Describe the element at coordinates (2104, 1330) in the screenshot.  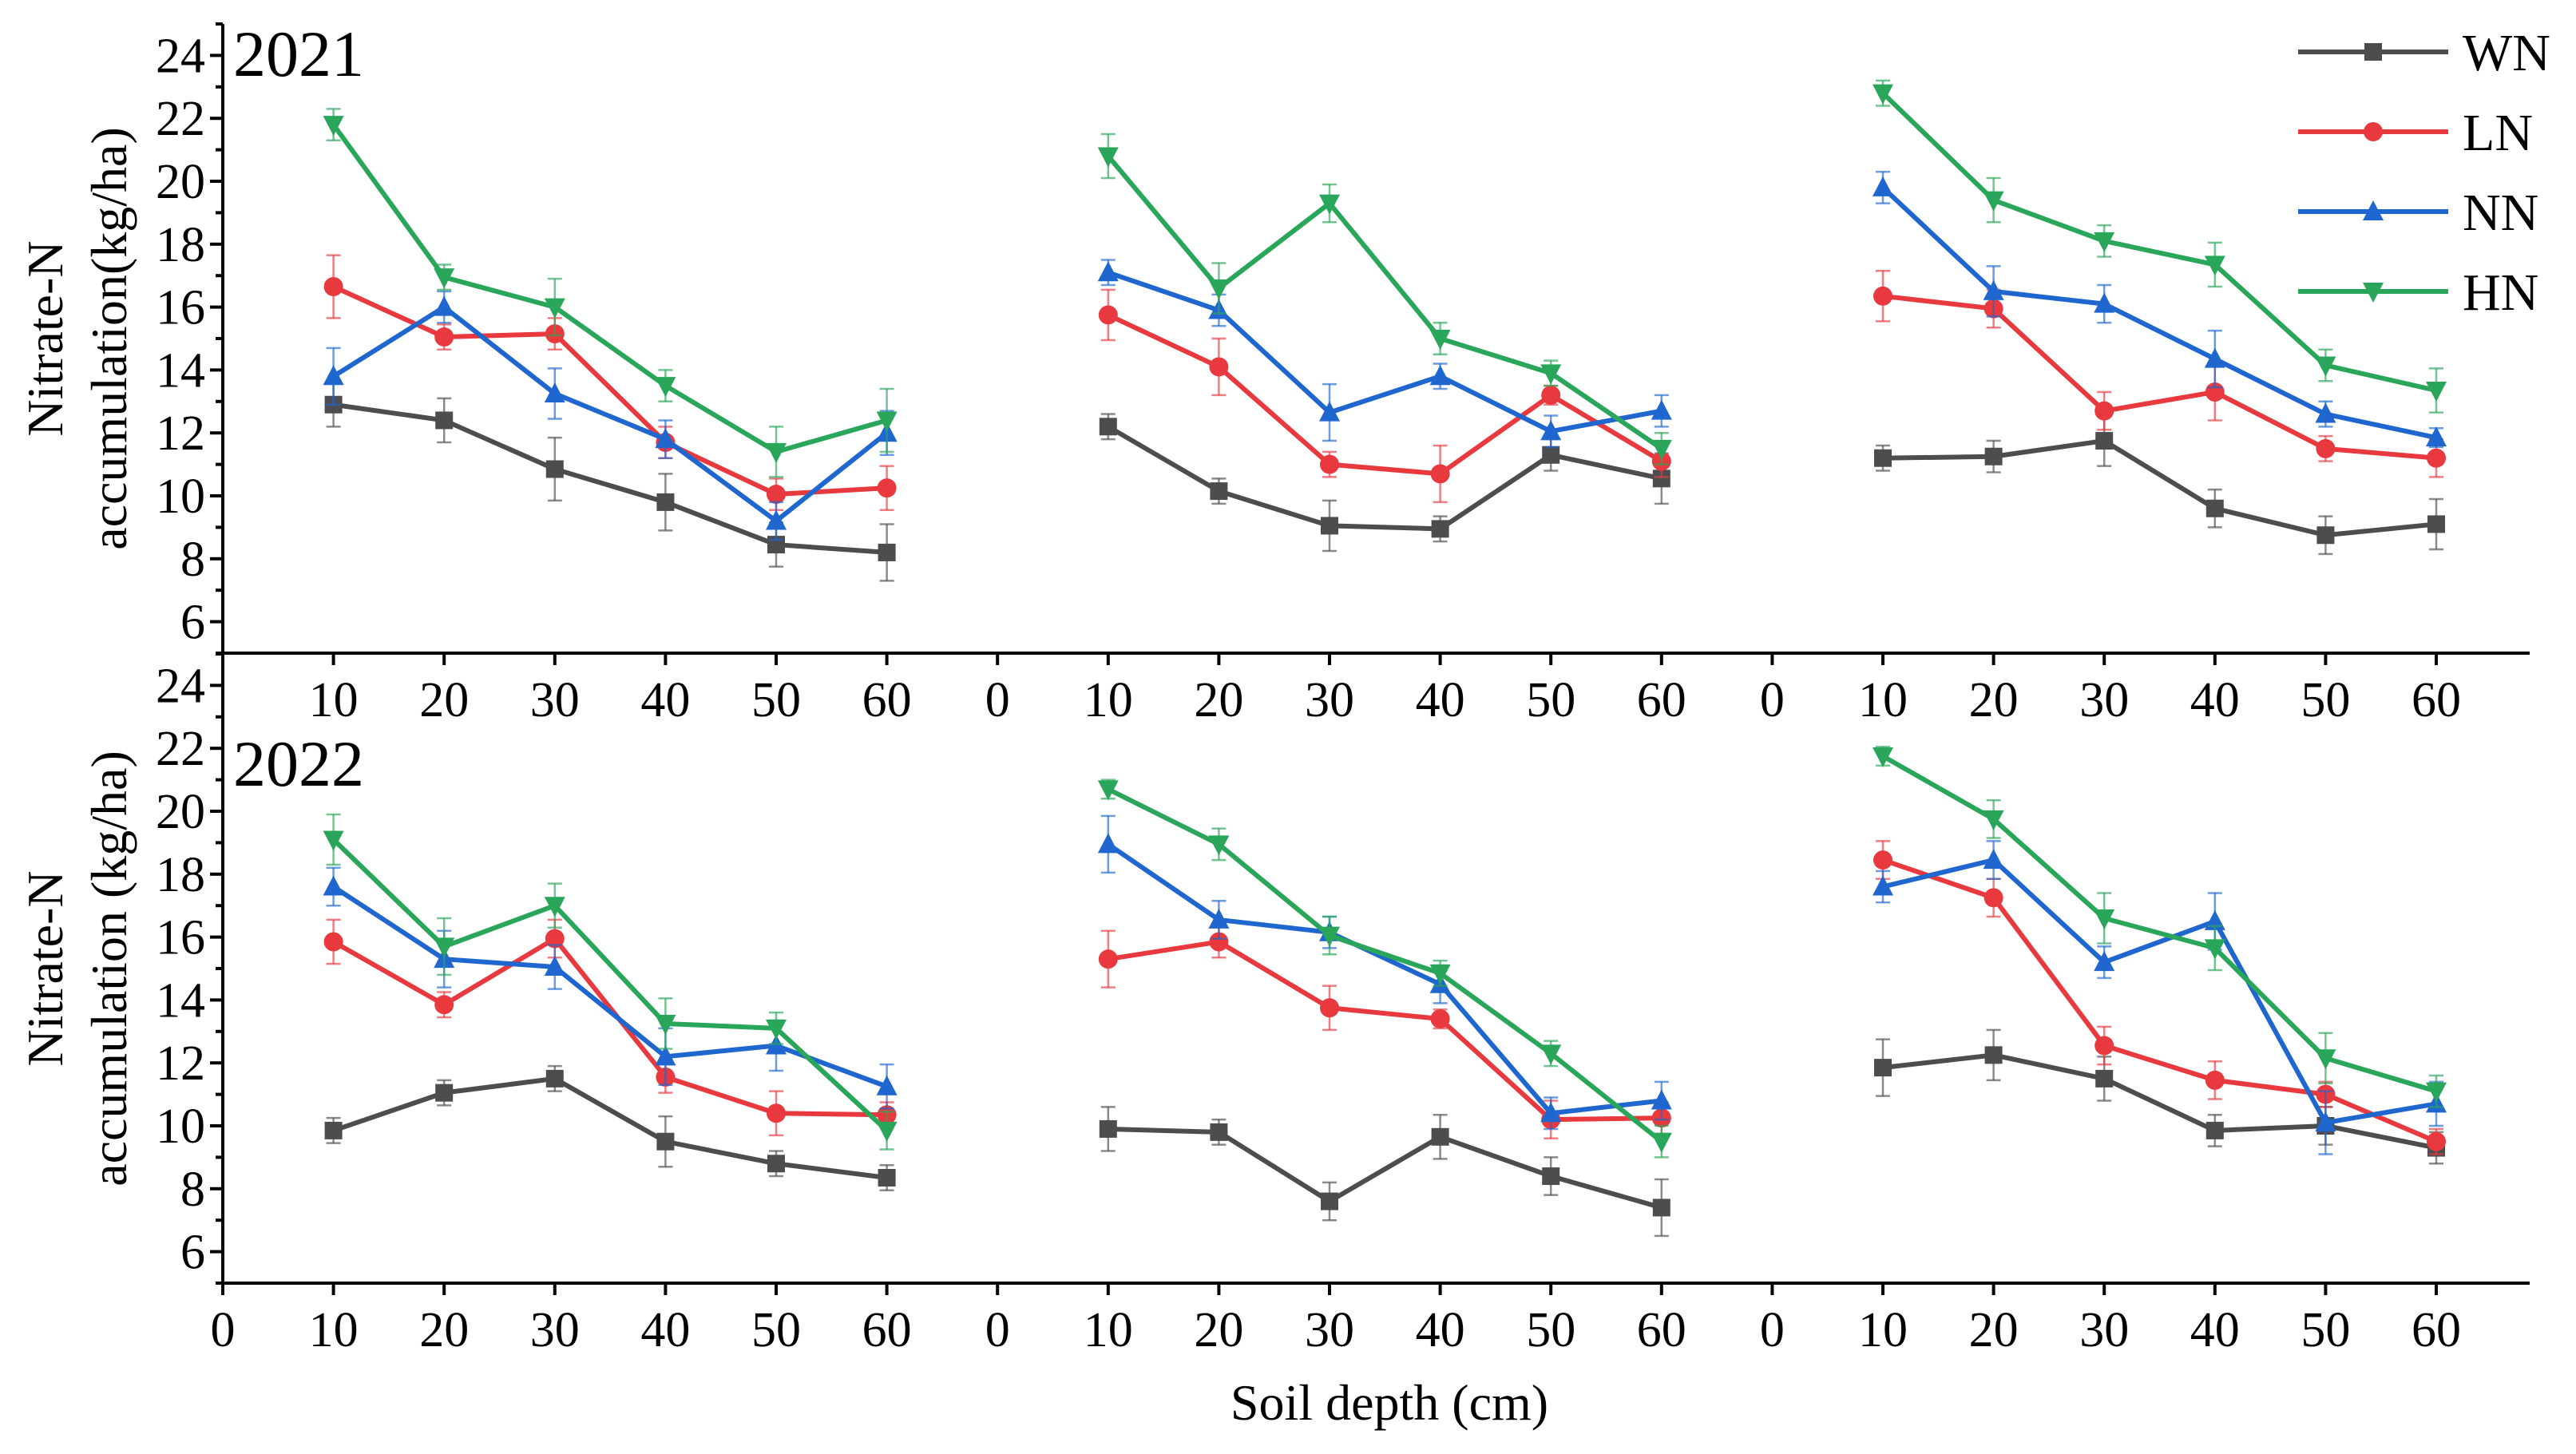
I see `x-tick-label: 30` at that location.